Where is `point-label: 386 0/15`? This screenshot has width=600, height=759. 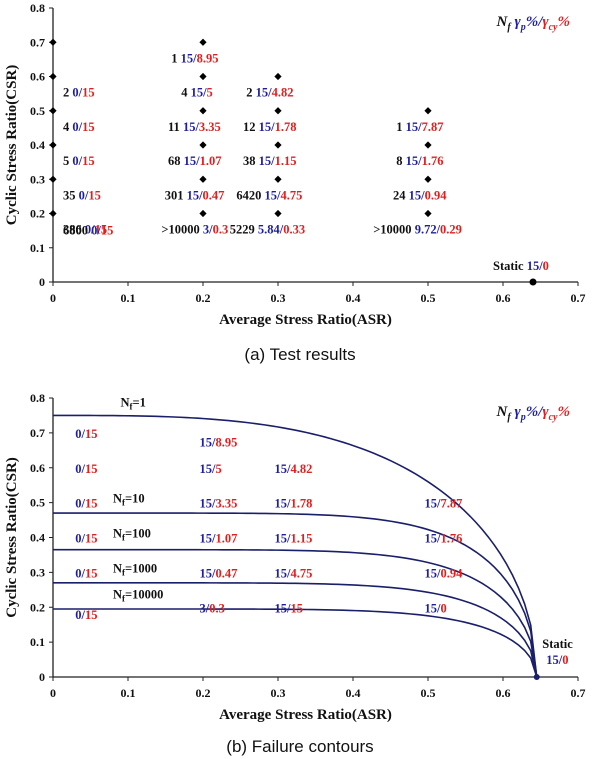 point-label: 386 0/15 is located at coordinates (85, 230).